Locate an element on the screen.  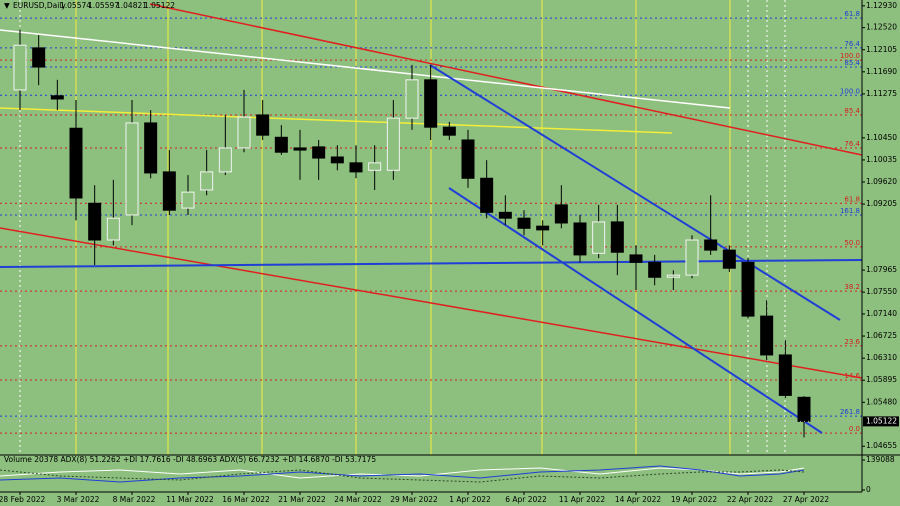
y-tick-label: 1.10035 is located at coordinates (881, 159).